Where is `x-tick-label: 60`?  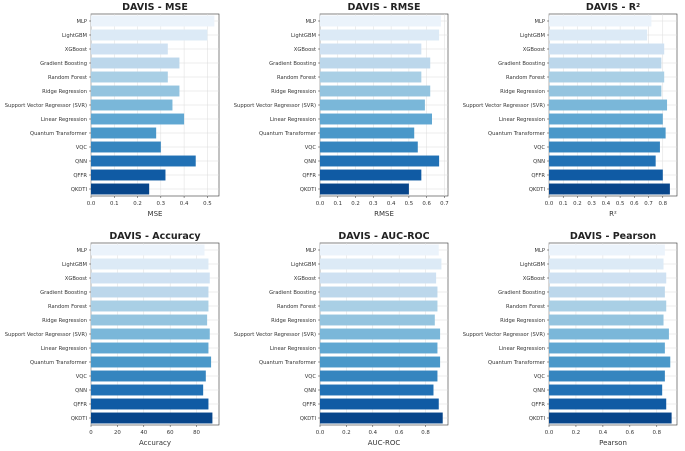 x-tick-label: 60 is located at coordinates (170, 433).